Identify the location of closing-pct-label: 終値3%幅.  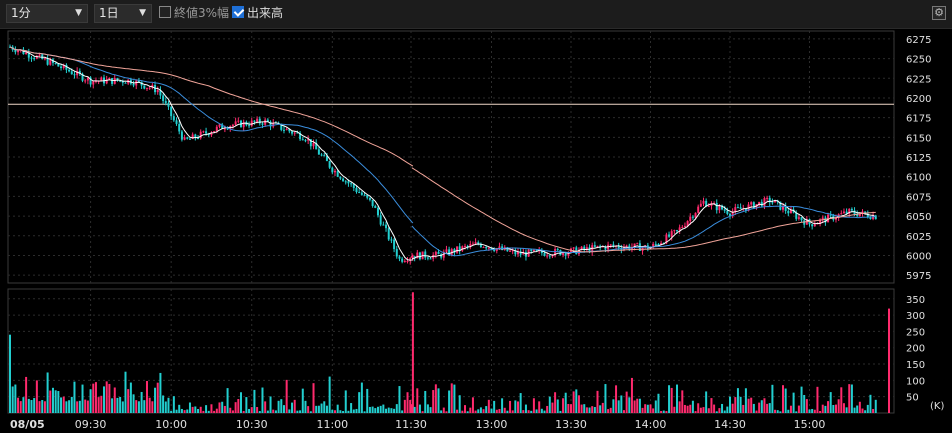
(202, 13).